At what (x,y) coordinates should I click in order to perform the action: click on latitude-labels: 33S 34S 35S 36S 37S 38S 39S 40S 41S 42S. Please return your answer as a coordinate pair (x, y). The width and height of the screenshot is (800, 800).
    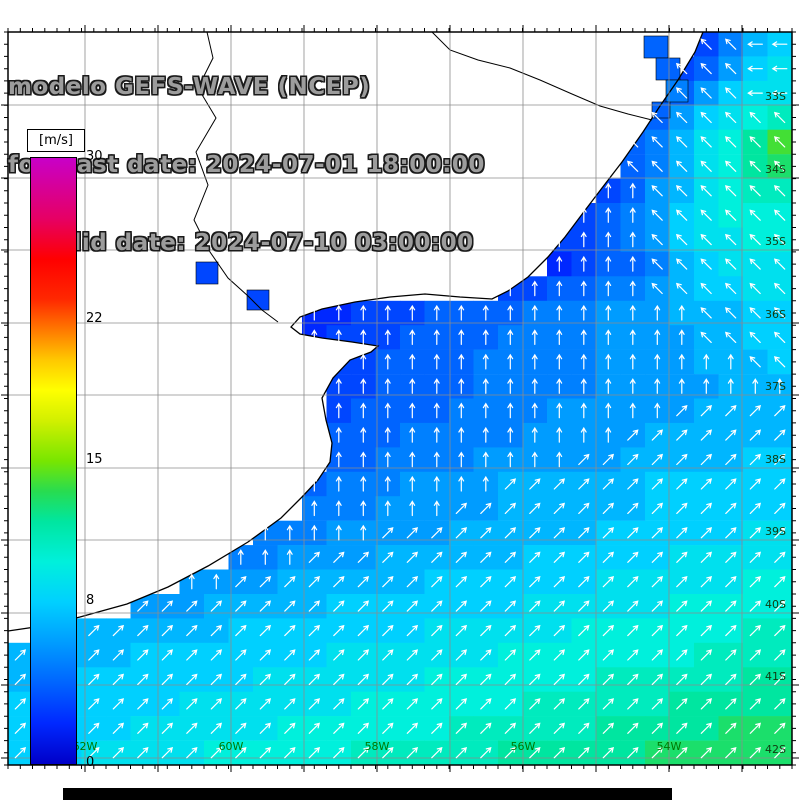
    Looking at the image, I should click on (775, 423).